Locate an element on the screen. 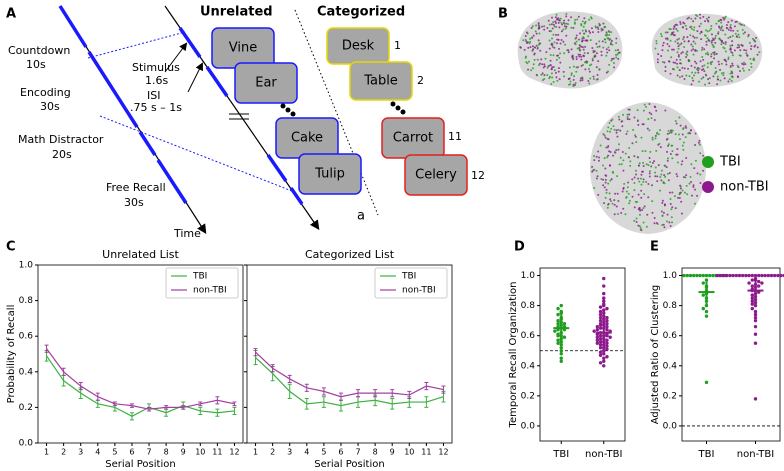  x-axis-label: Serial Position is located at coordinates (349, 464).